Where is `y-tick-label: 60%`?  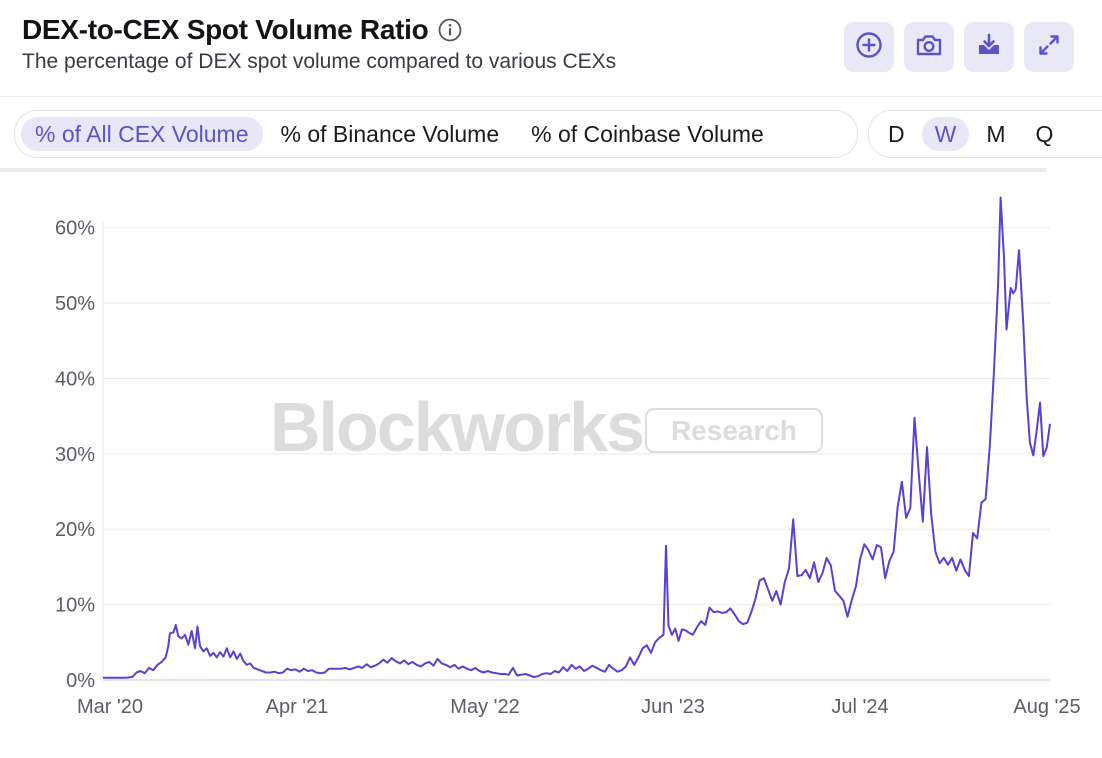
y-tick-label: 60% is located at coordinates (75, 229).